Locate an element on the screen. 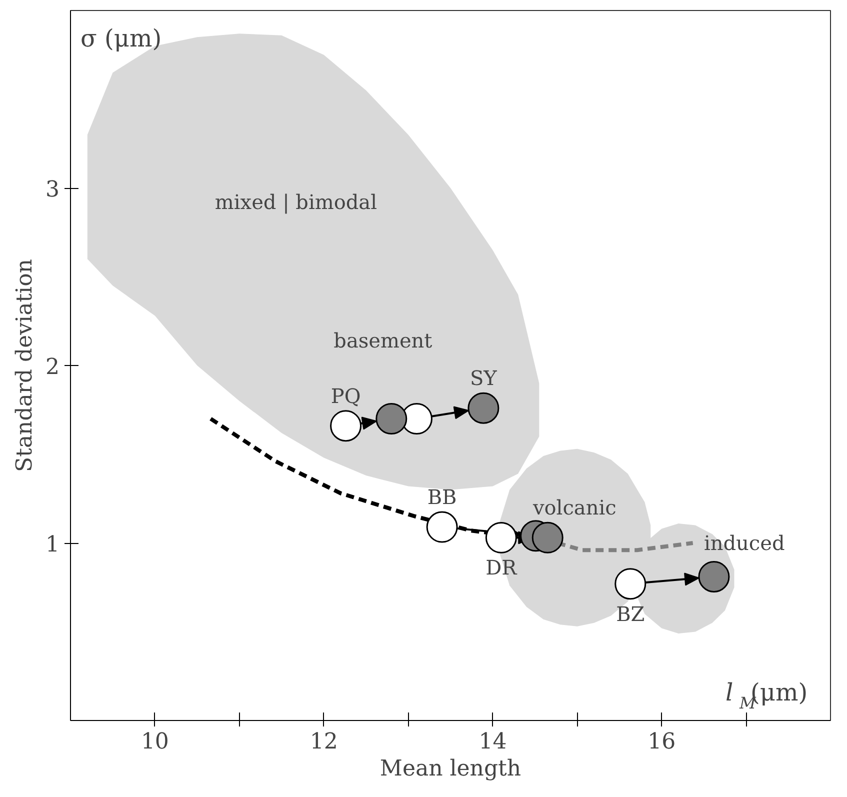  x-tick-label: 14 is located at coordinates (492, 742).